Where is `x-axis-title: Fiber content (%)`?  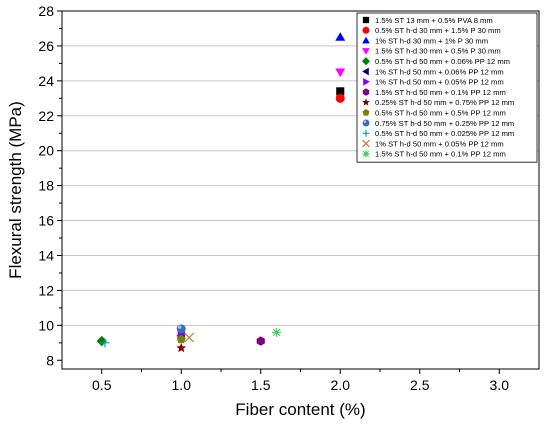
x-axis-title: Fiber content (%) is located at coordinates (300, 409).